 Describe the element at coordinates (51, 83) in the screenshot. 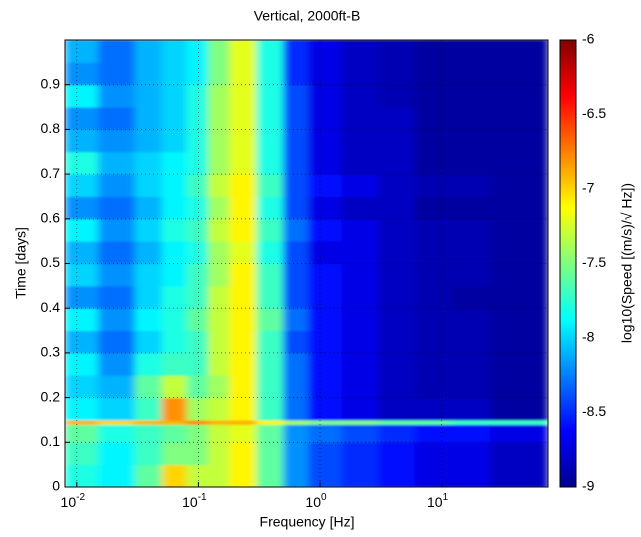

I see `y-tick-label: 0.9` at that location.